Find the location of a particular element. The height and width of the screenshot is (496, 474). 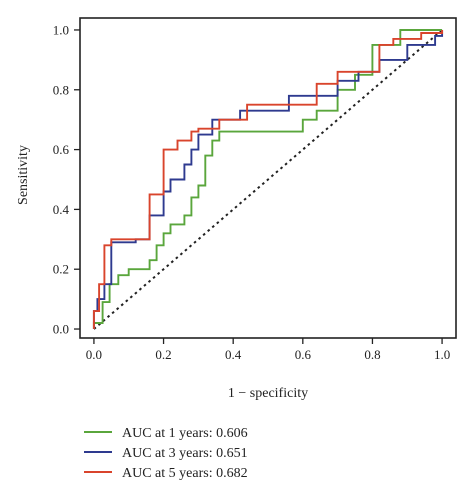

y-tick-label: 0.8 is located at coordinates (61, 89).